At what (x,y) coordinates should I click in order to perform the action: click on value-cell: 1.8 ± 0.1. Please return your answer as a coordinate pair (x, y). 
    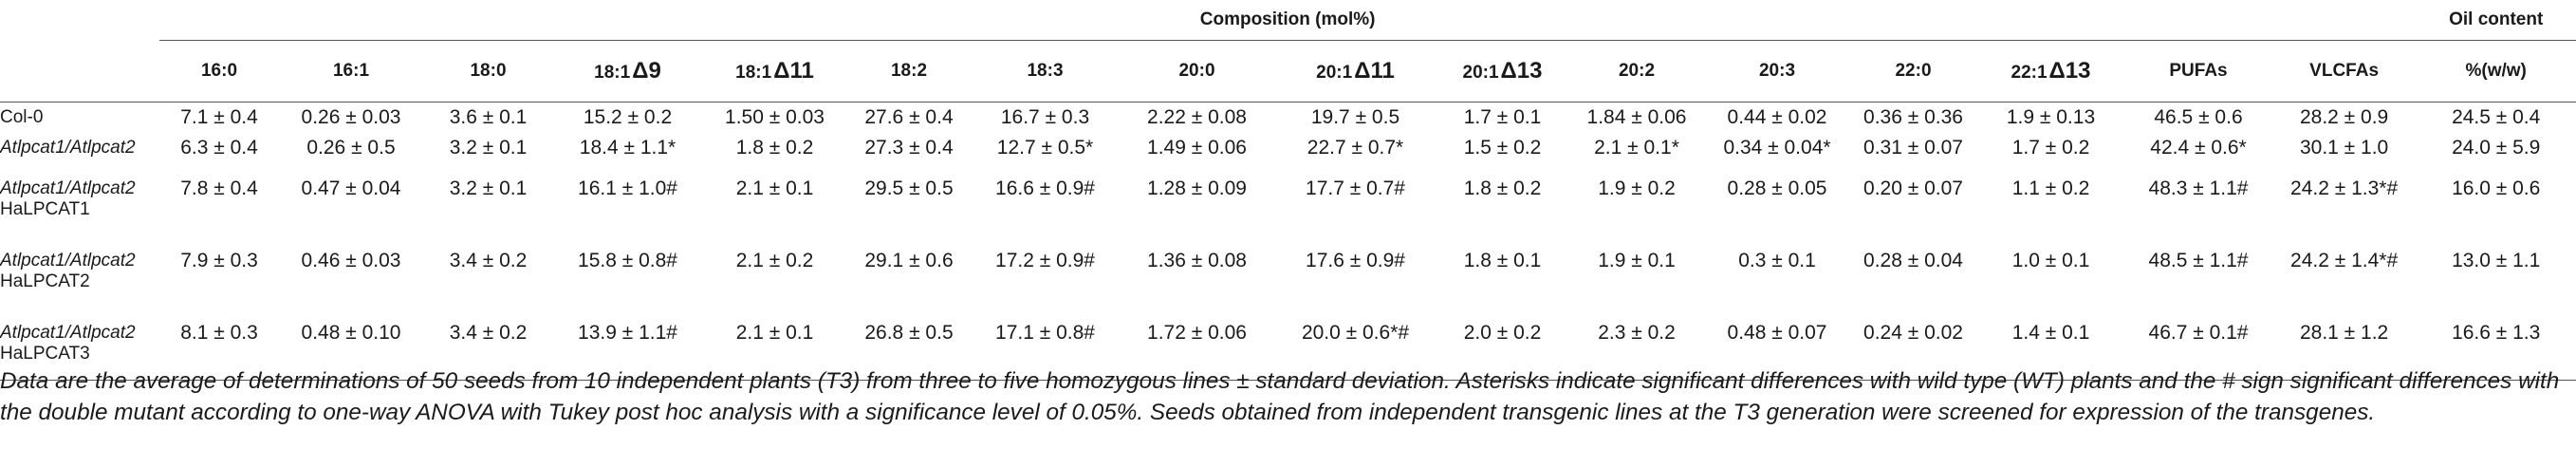
    Looking at the image, I should click on (1502, 260).